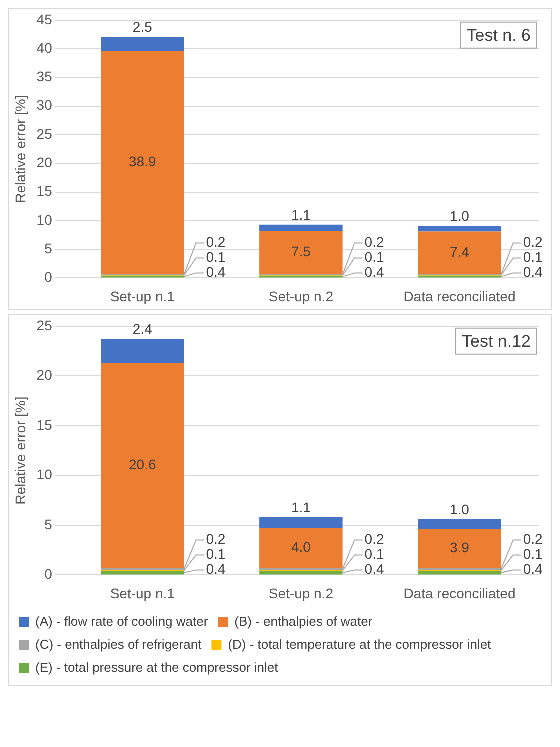 The width and height of the screenshot is (560, 747). Describe the element at coordinates (142, 329) in the screenshot. I see `data-label: 2.4` at that location.